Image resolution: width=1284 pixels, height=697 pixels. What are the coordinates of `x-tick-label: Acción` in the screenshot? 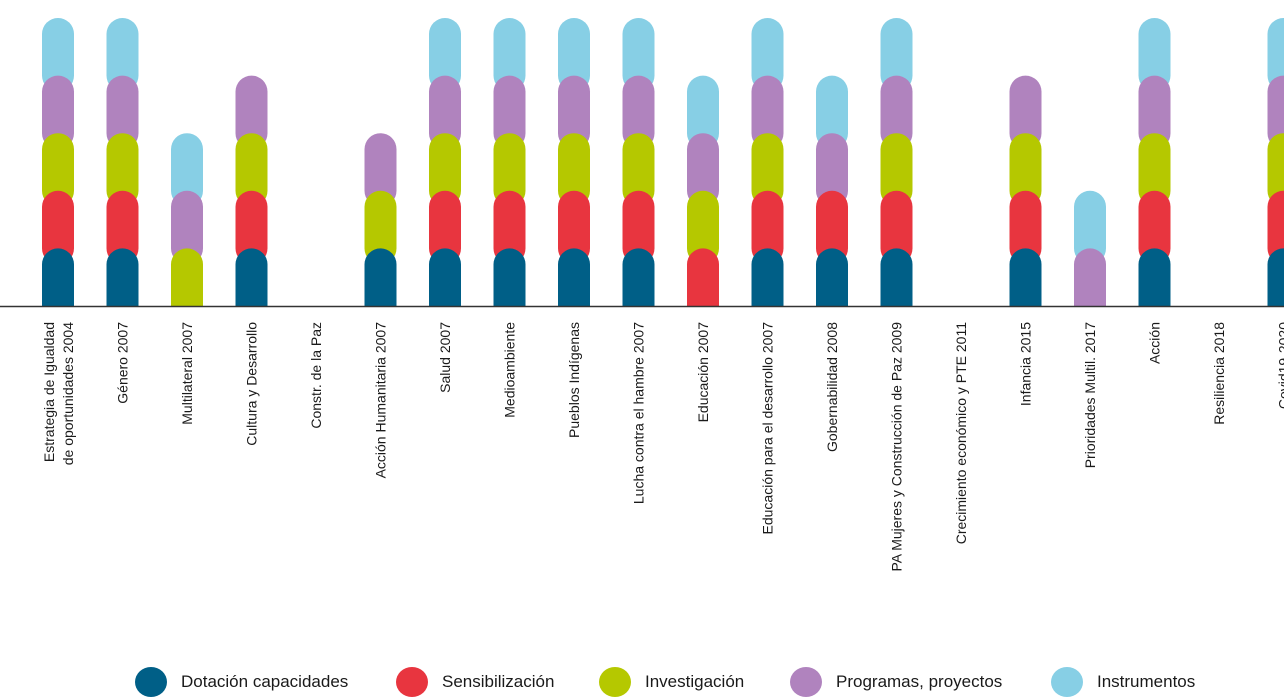 It's located at (1155, 343).